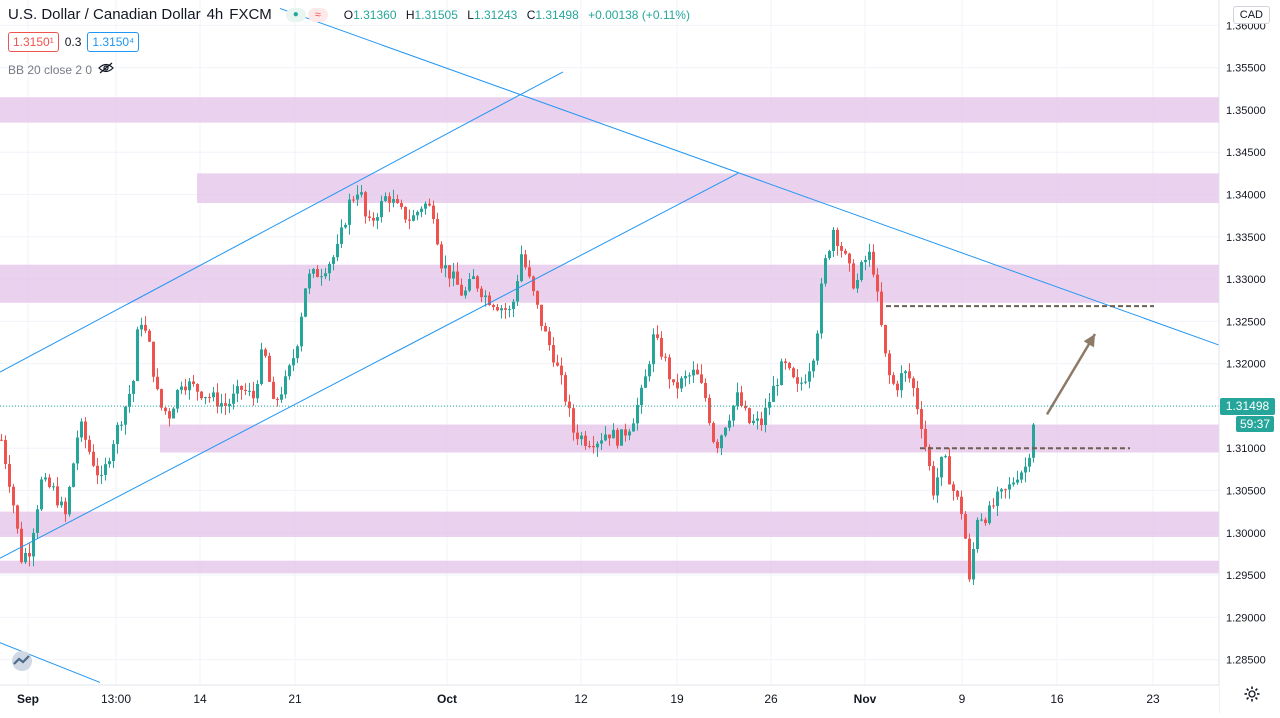  Describe the element at coordinates (1247, 406) in the screenshot. I see `last-price-label: 1.31498` at that location.